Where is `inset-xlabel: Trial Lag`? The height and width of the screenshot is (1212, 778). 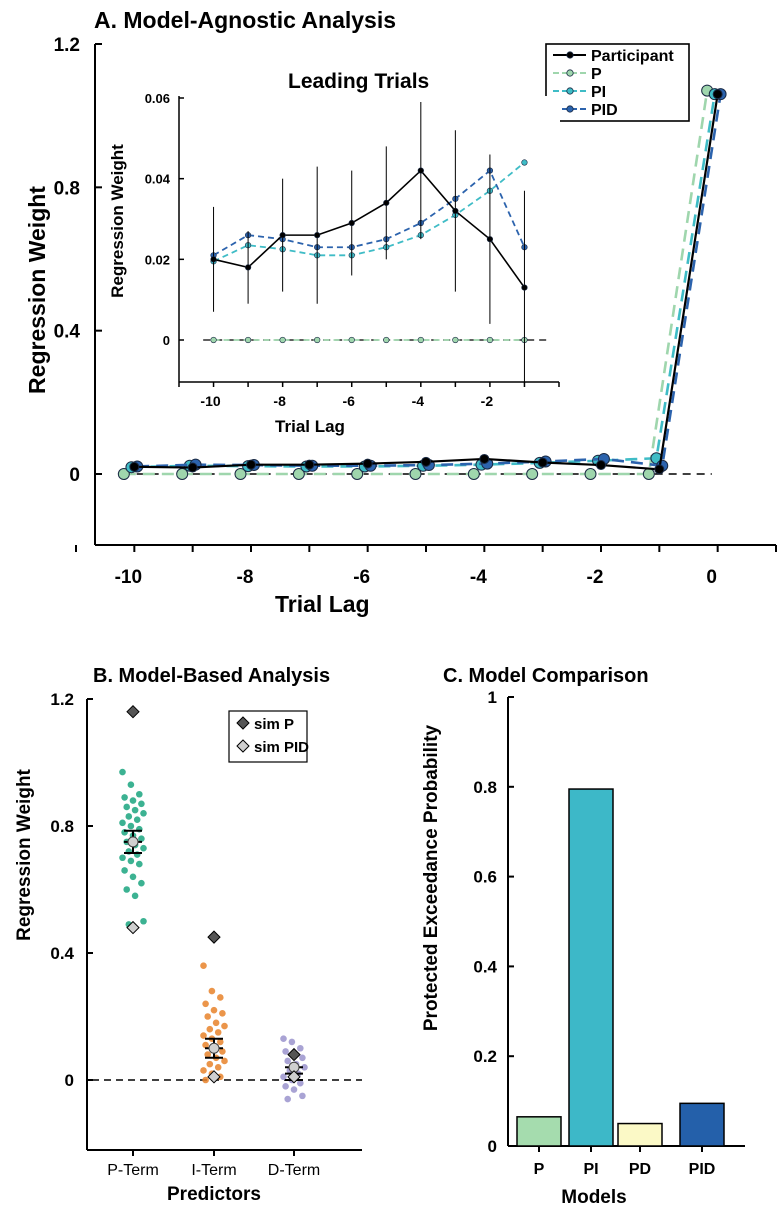
inset-xlabel: Trial Lag is located at coordinates (310, 426).